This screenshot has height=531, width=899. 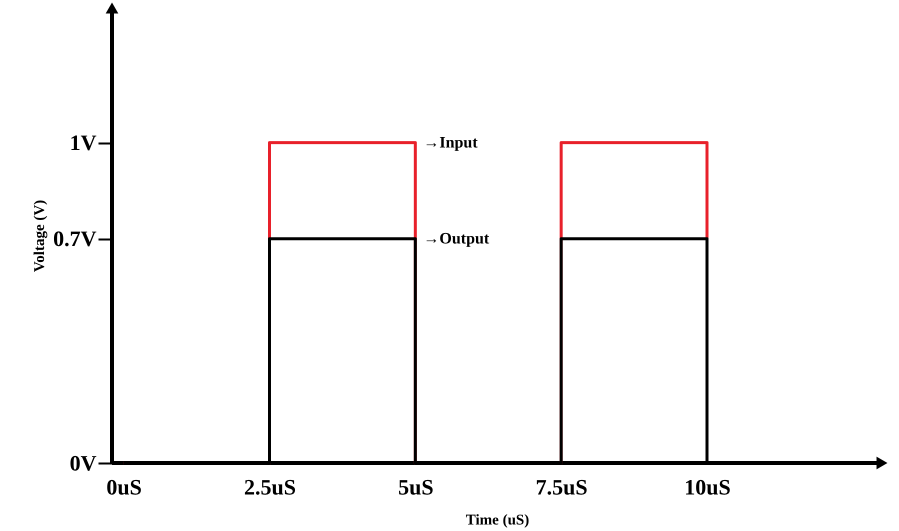 I want to click on x-tick-label: 0uS, so click(x=124, y=487).